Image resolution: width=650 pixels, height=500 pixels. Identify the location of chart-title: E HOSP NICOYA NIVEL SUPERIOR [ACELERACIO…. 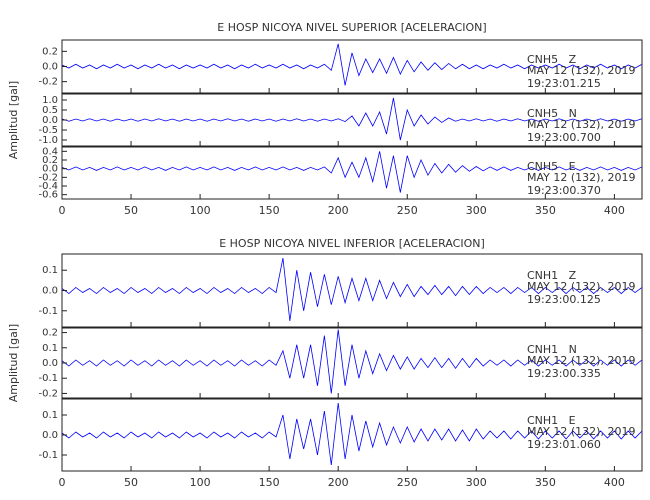
(351, 27).